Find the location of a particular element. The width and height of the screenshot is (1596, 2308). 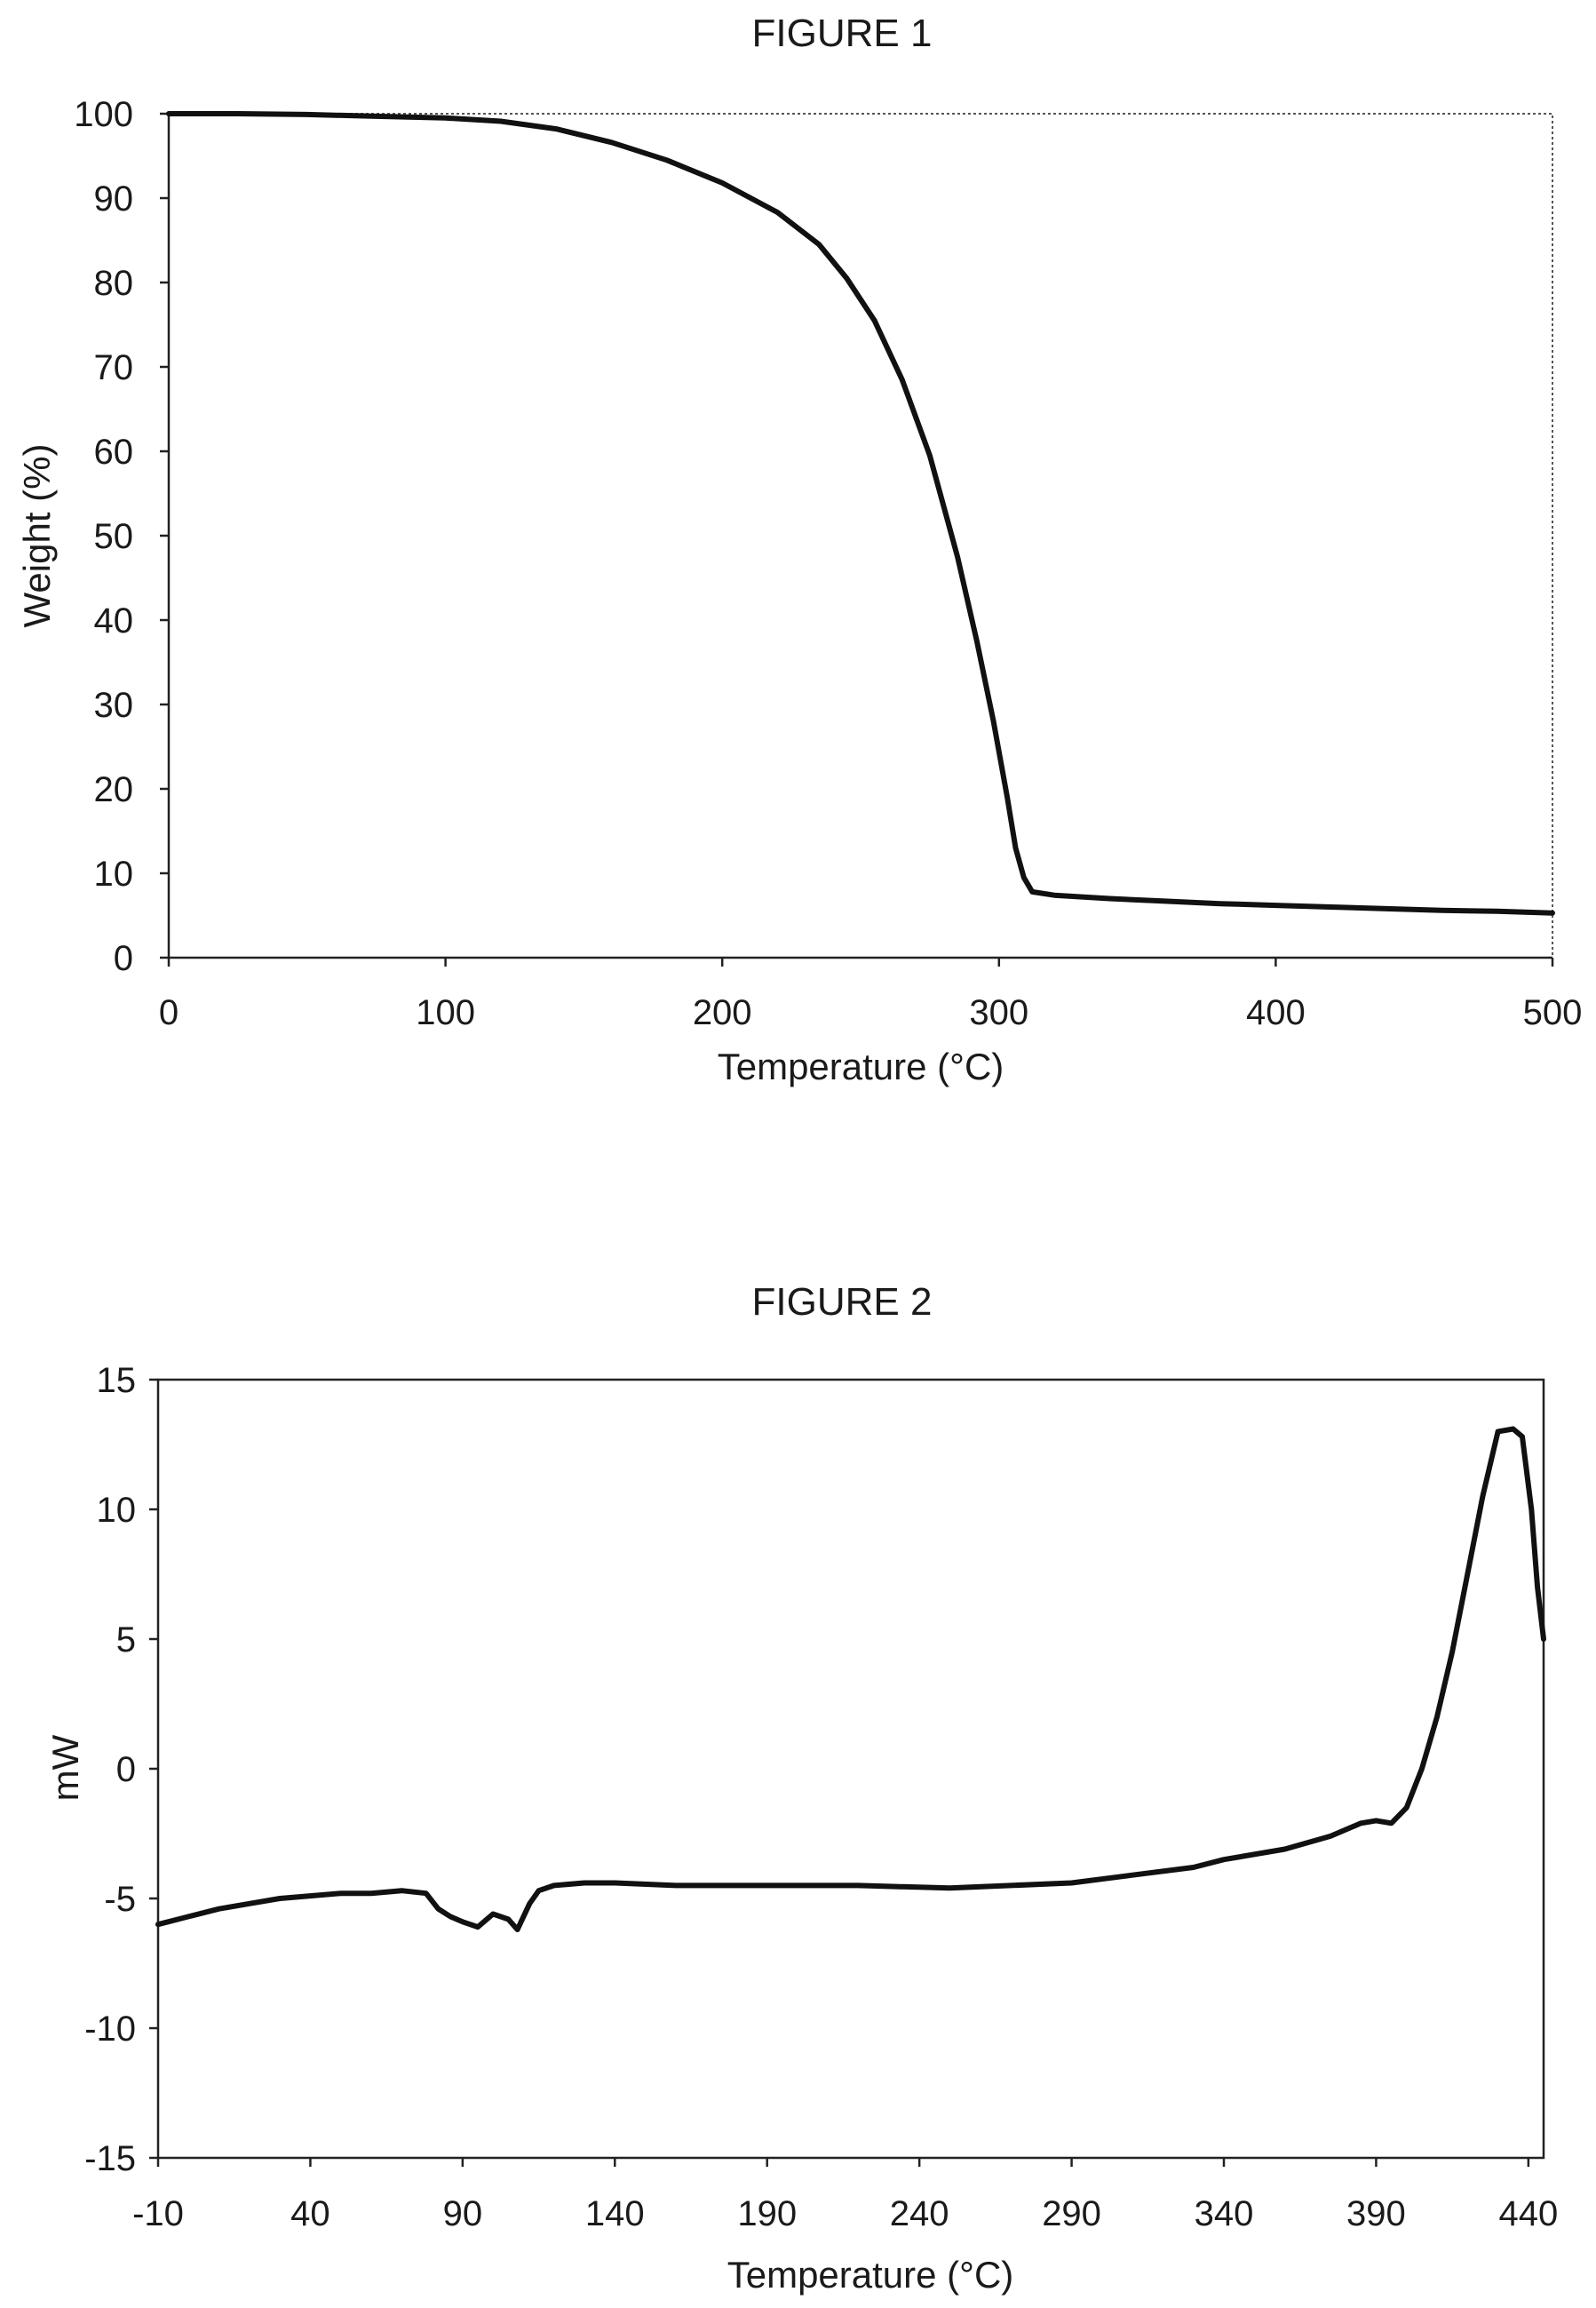

y-ticks: -15 -10 -5 0 5 10 15 is located at coordinates (121, 1769).